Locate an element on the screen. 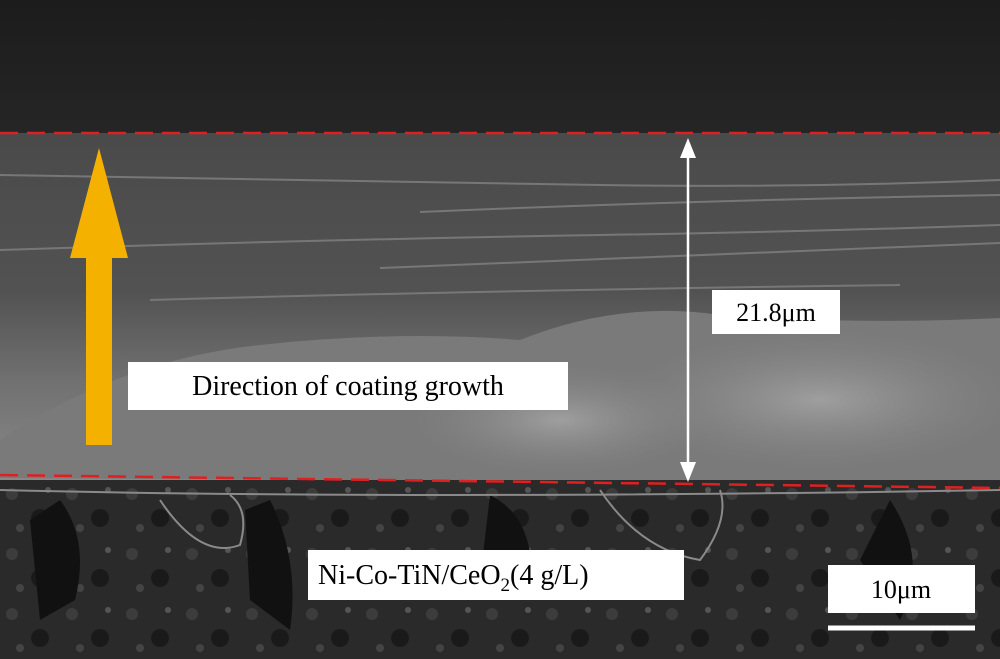 This screenshot has width=1000, height=659. scale-box is located at coordinates (901, 589).